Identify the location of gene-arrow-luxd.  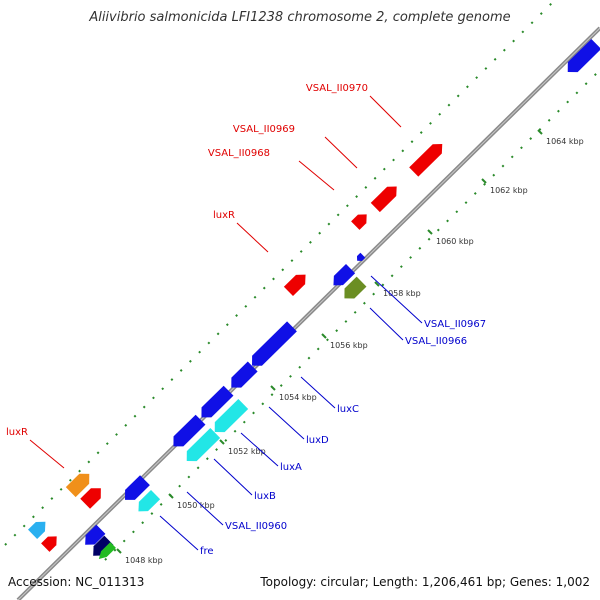
(244, 374).